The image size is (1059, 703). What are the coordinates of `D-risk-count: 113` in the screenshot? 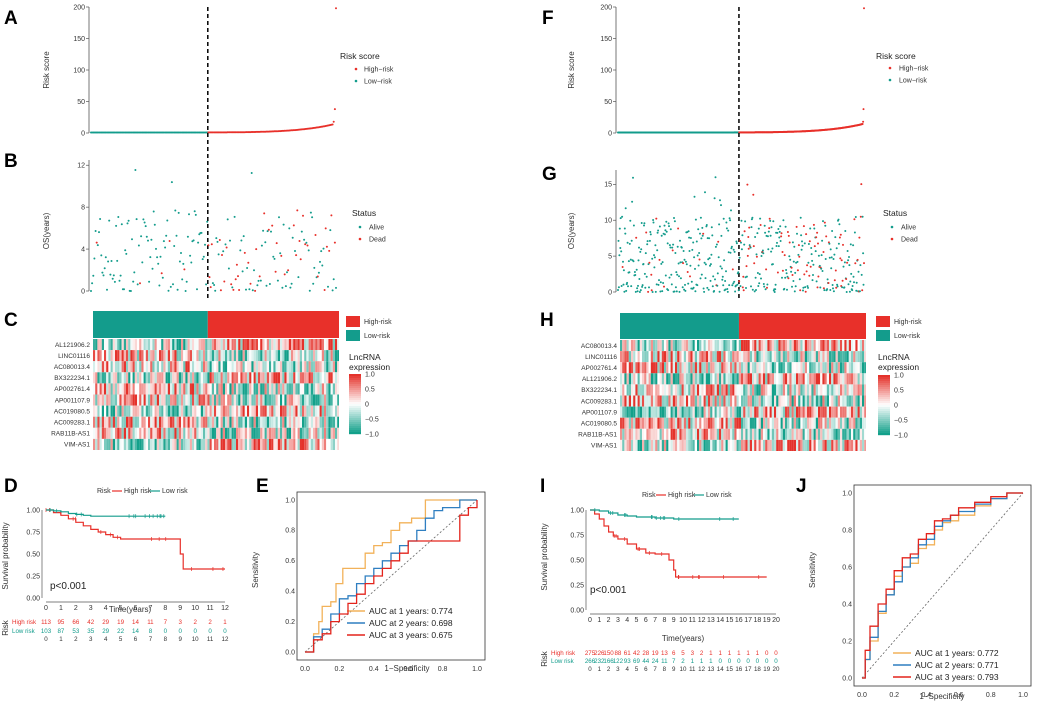 It's located at (46, 622).